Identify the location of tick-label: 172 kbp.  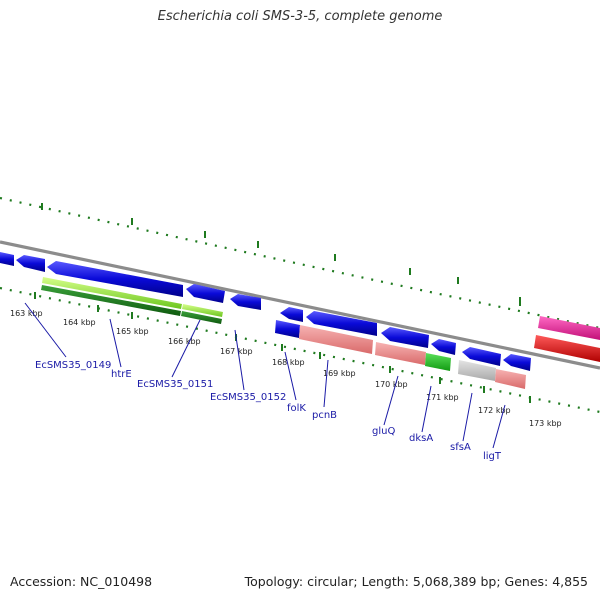
(494, 410).